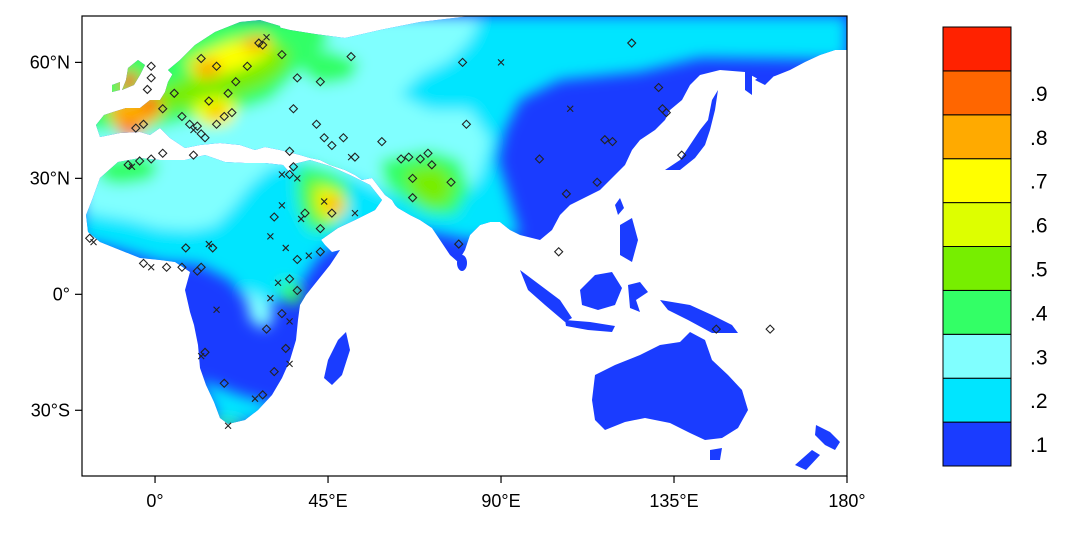  I want to click on colorbar-label: .1, so click(1039, 445).